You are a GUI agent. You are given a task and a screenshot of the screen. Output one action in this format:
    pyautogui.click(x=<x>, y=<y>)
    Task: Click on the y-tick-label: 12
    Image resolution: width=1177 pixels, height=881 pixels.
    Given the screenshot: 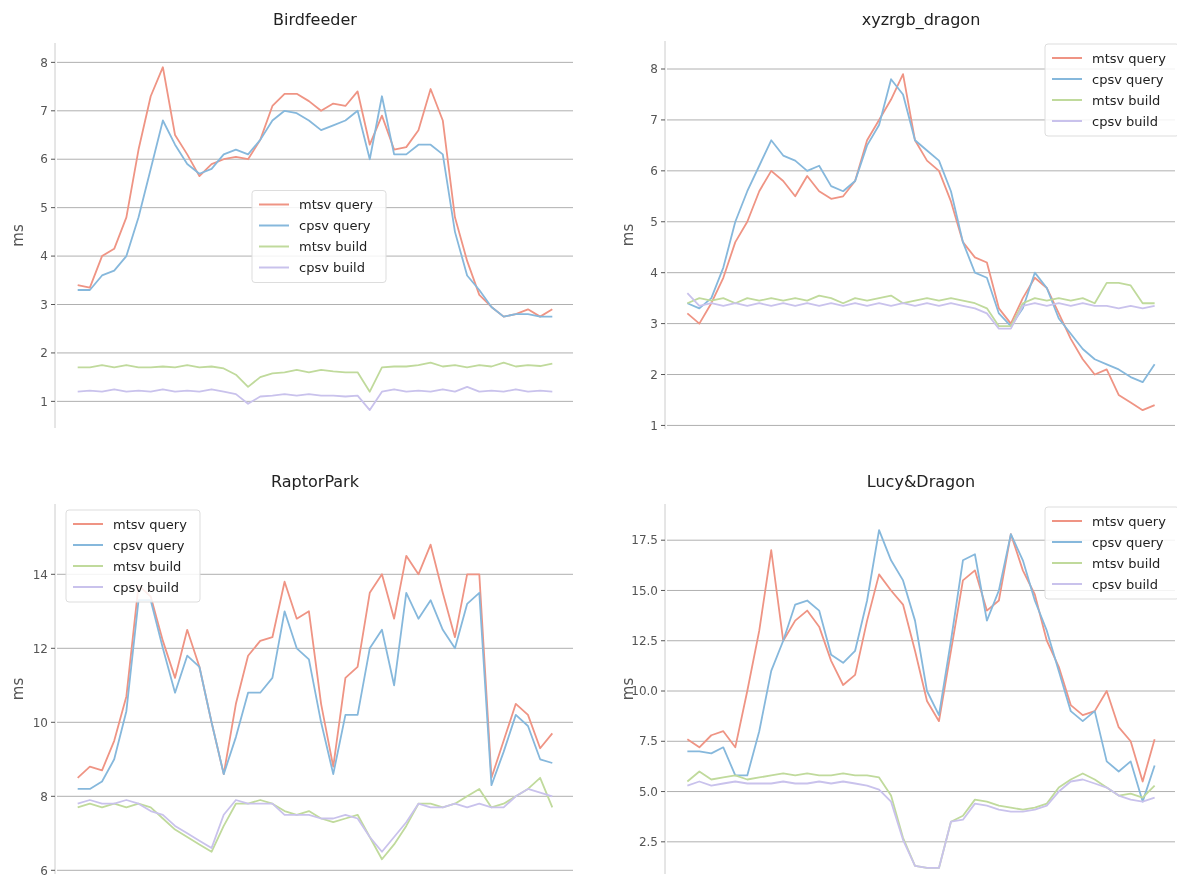 What is the action you would take?
    pyautogui.click(x=40, y=648)
    